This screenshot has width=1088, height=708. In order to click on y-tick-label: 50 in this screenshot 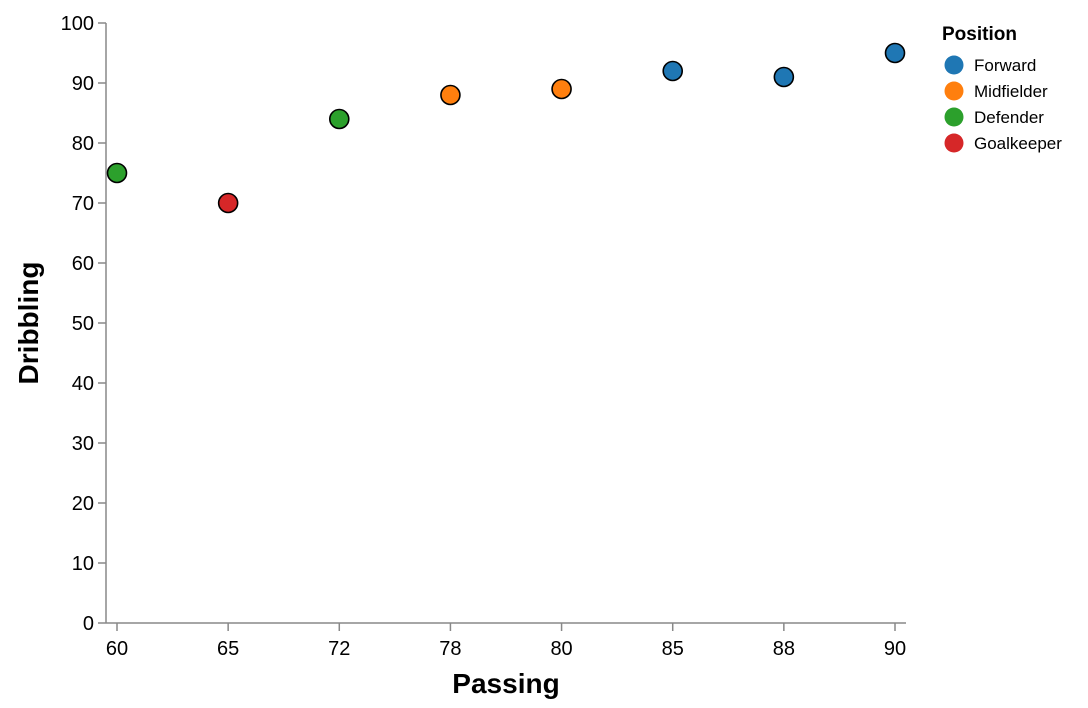, I will do `click(83, 324)`.